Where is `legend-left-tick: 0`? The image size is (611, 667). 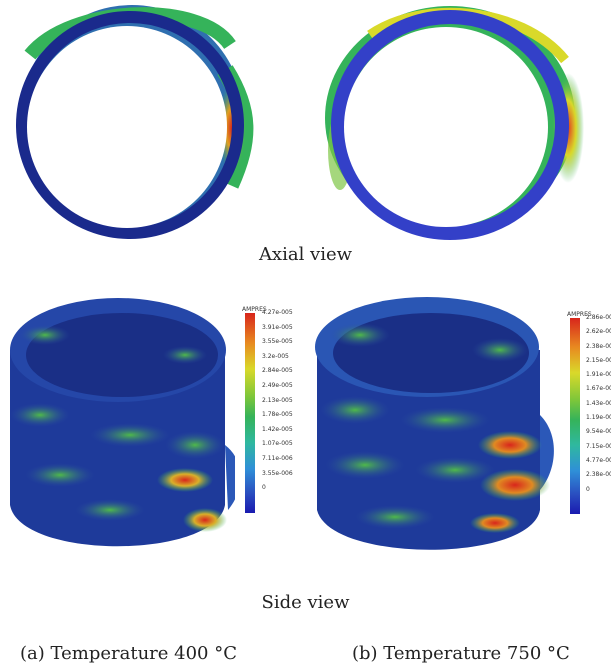 legend-left-tick: 0 is located at coordinates (264, 488).